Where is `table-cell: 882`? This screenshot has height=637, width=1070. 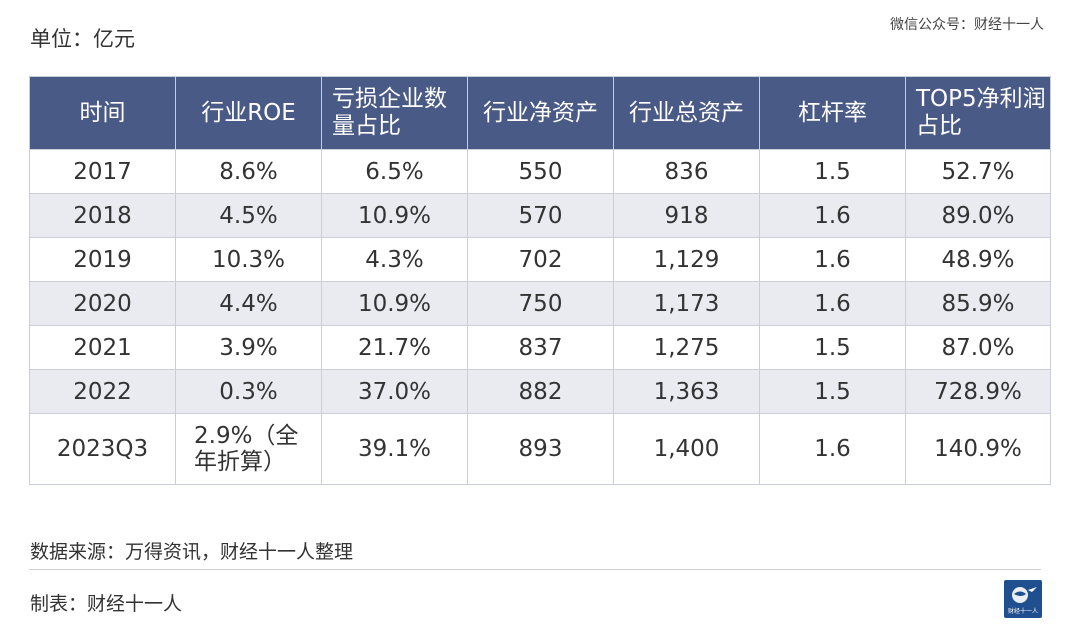 table-cell: 882 is located at coordinates (540, 391).